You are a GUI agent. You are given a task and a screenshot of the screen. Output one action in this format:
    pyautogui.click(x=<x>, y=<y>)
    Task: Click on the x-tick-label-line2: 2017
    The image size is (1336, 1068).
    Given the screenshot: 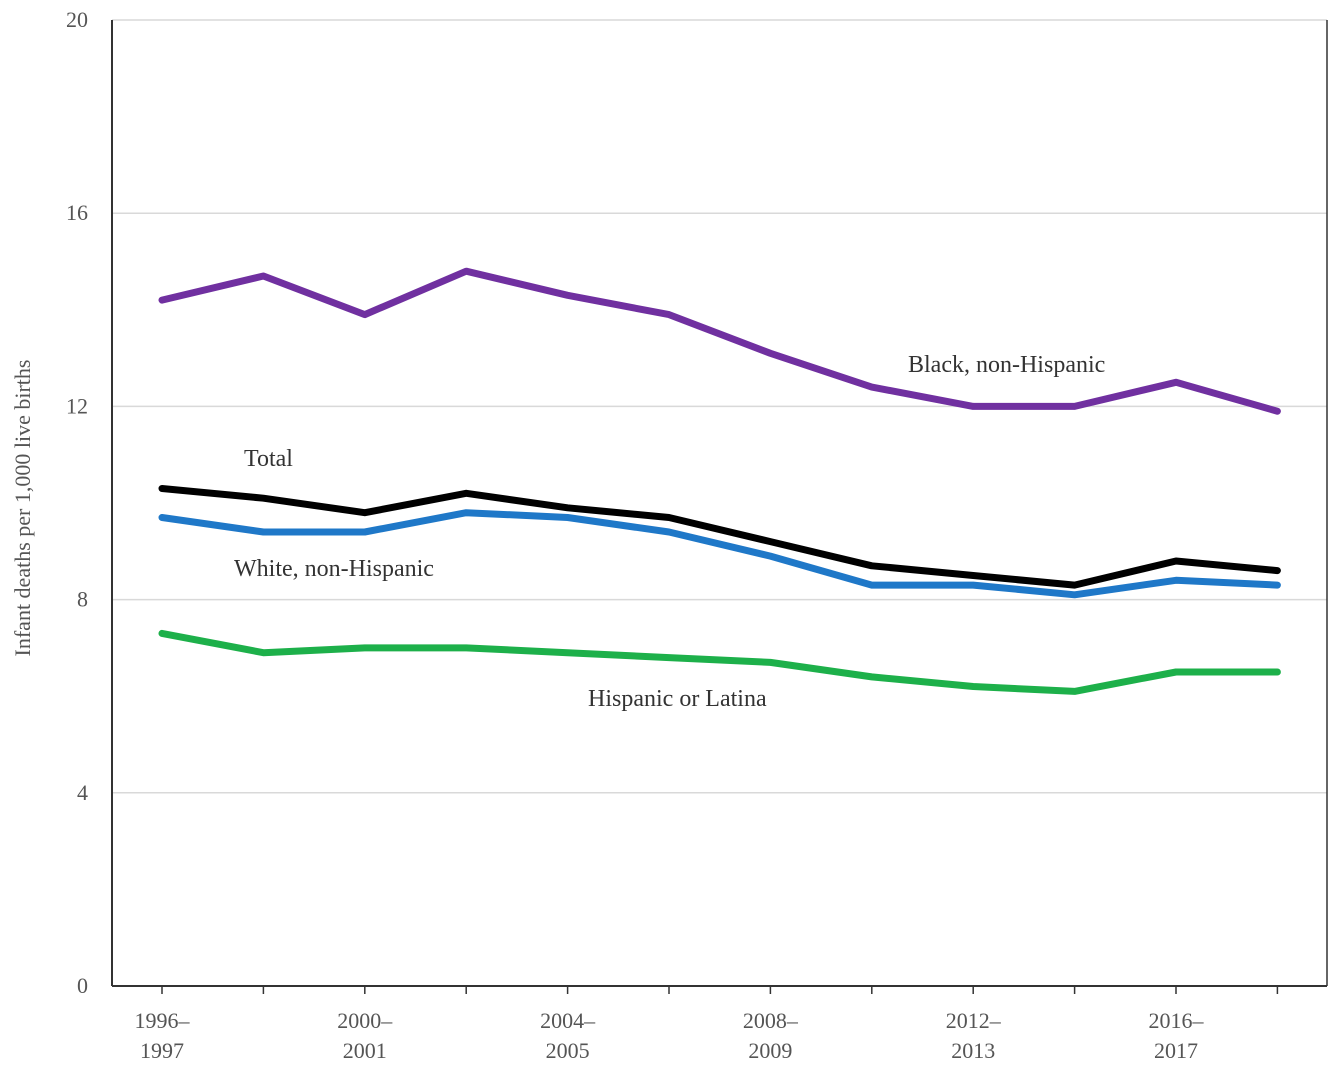 What is the action you would take?
    pyautogui.click(x=1176, y=1050)
    